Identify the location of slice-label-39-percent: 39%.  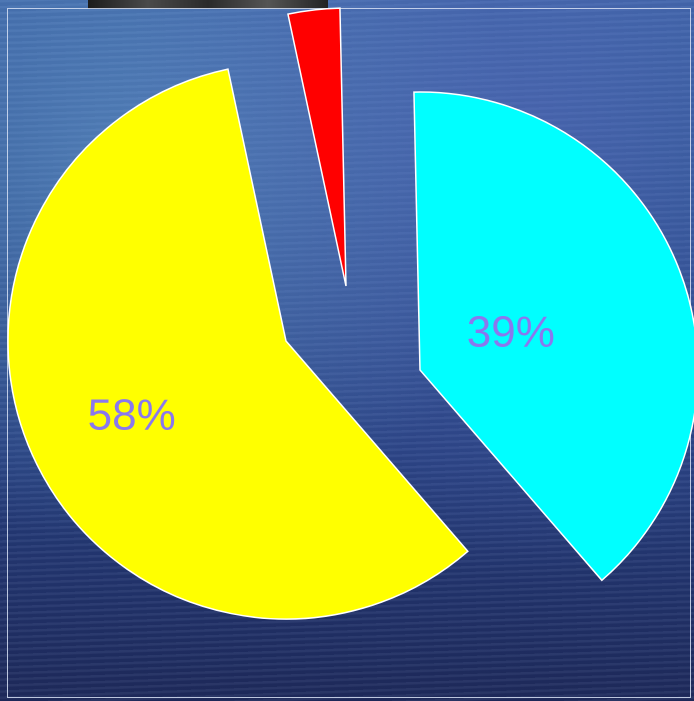
(511, 332).